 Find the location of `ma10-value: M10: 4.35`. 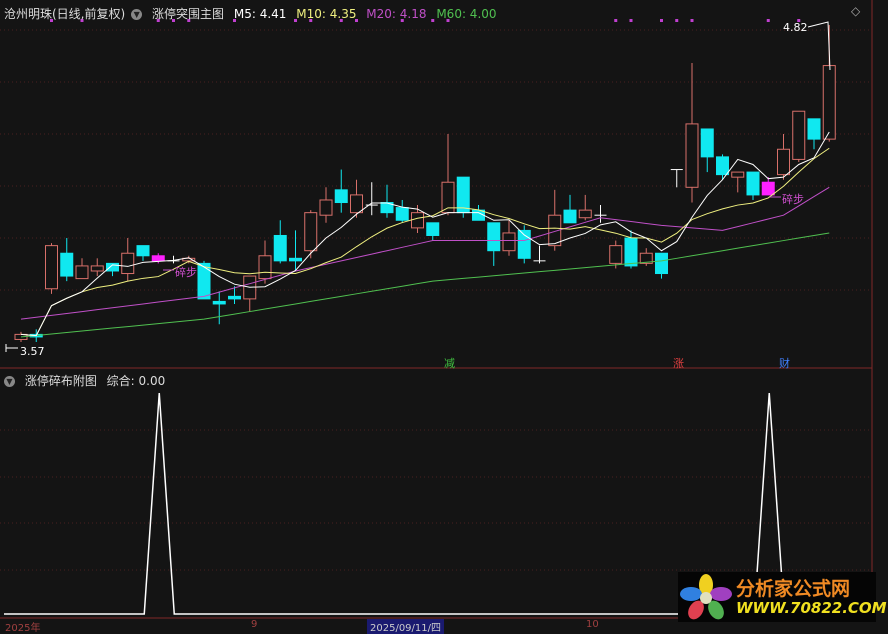

ma10-value: M10: 4.35 is located at coordinates (326, 14).